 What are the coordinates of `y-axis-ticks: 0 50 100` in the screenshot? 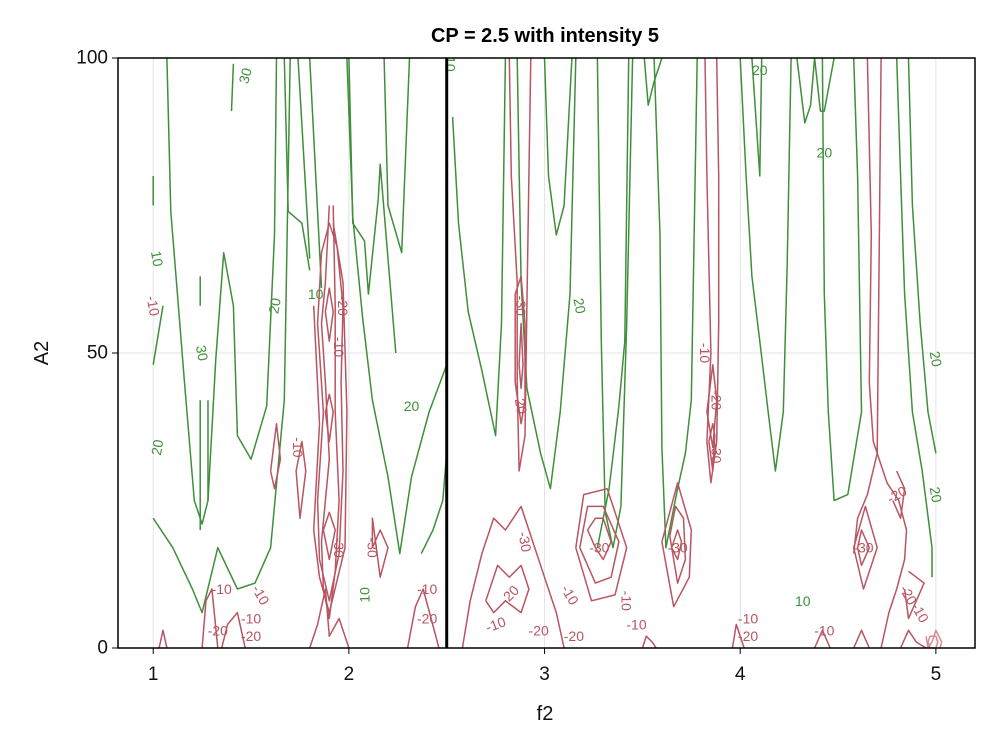 It's located at (97, 353).